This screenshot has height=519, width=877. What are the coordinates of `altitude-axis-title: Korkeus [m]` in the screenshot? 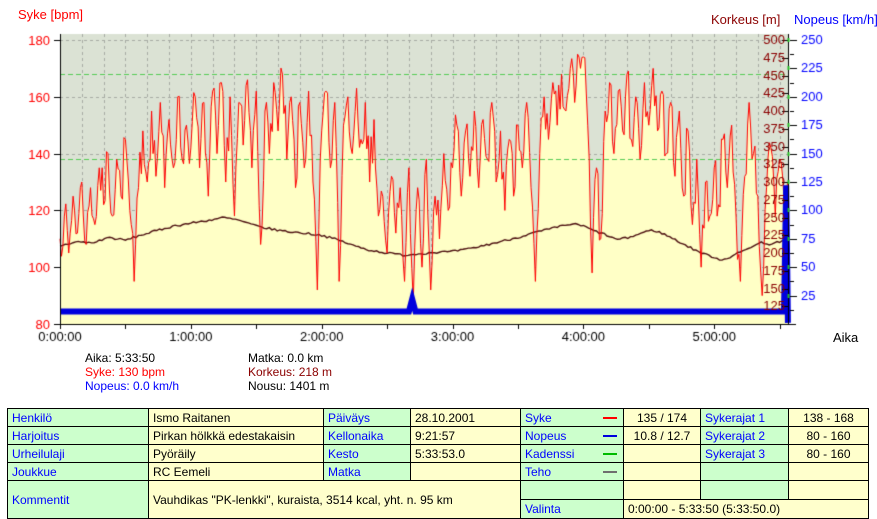 It's located at (746, 19).